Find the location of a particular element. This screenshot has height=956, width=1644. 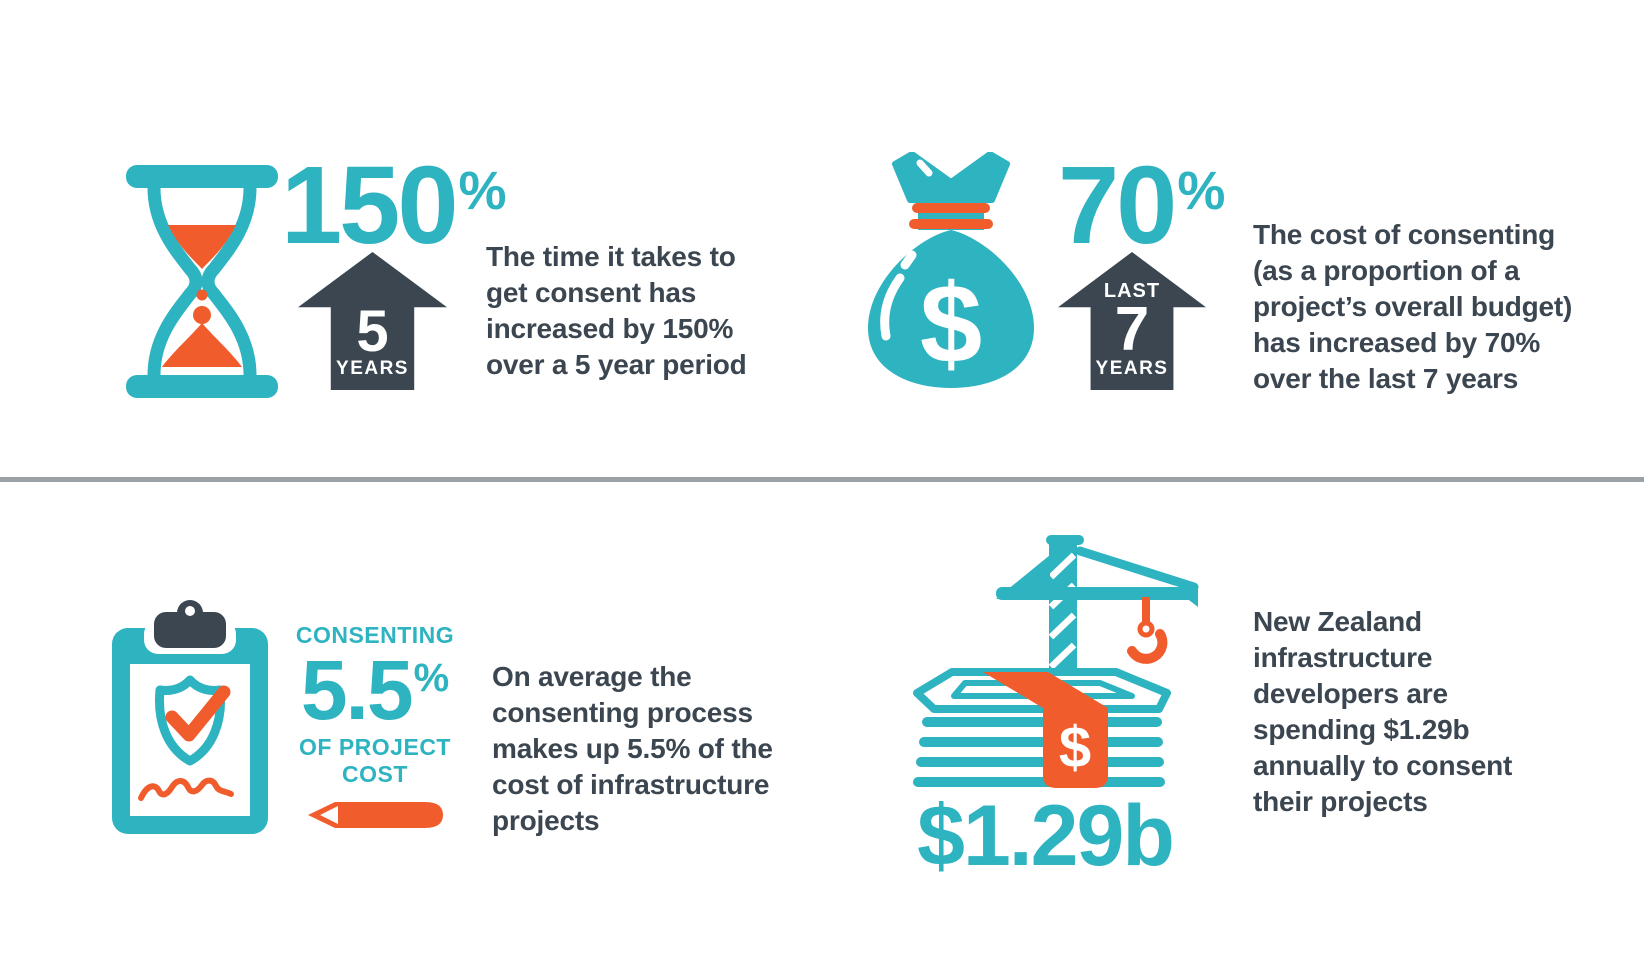

consenting-stat-block: CONSENTING 5.5 % OF PROJECT COST is located at coordinates (375, 728).